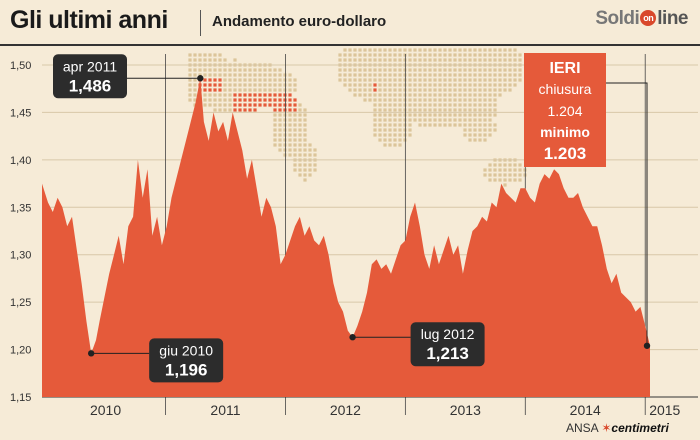 This screenshot has width=700, height=440. Describe the element at coordinates (447, 344) in the screenshot. I see `callout-box` at that location.